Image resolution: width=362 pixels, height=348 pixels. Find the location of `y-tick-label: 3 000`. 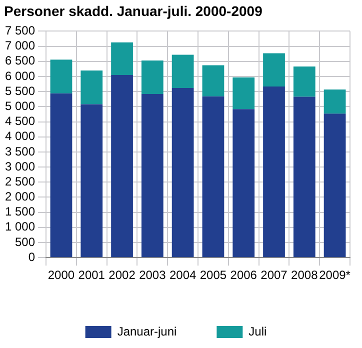

y-tick-label: 3 000 is located at coordinates (20, 166).